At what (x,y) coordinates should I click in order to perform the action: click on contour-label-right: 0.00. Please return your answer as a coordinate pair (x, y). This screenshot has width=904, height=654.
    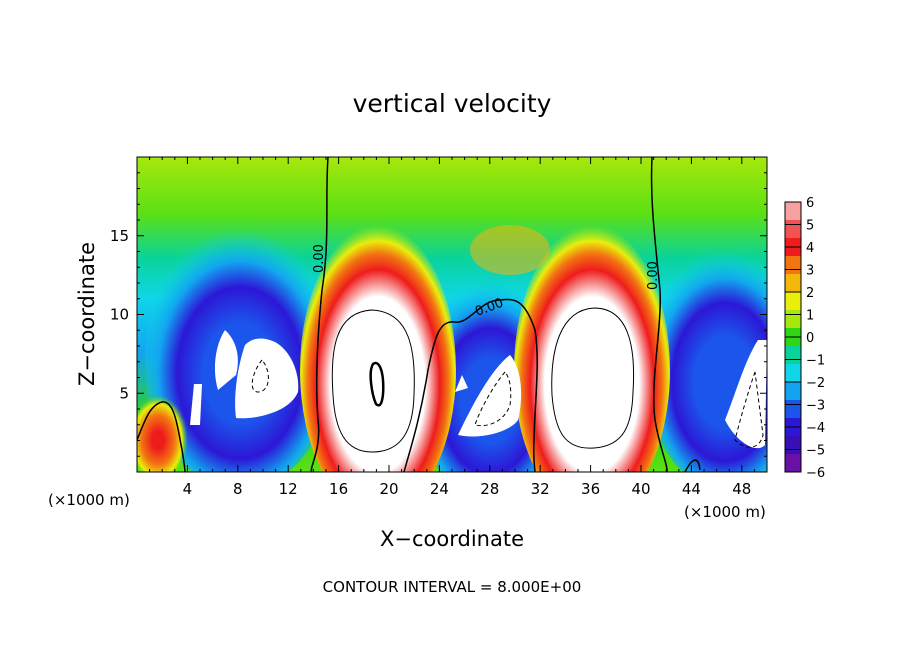
    Looking at the image, I should click on (653, 275).